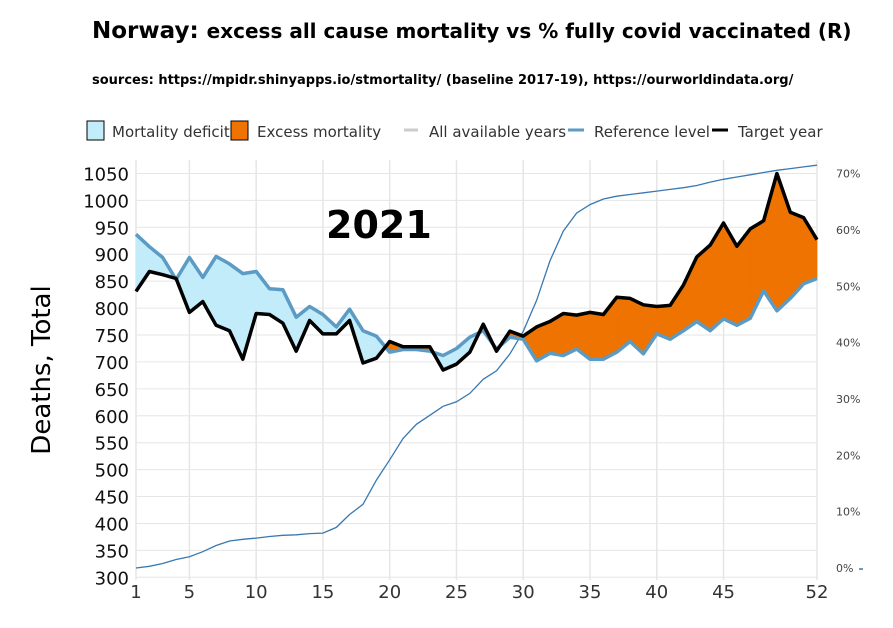  What do you see at coordinates (319, 132) in the screenshot?
I see `legend-excess-label: Excess mortality` at bounding box center [319, 132].